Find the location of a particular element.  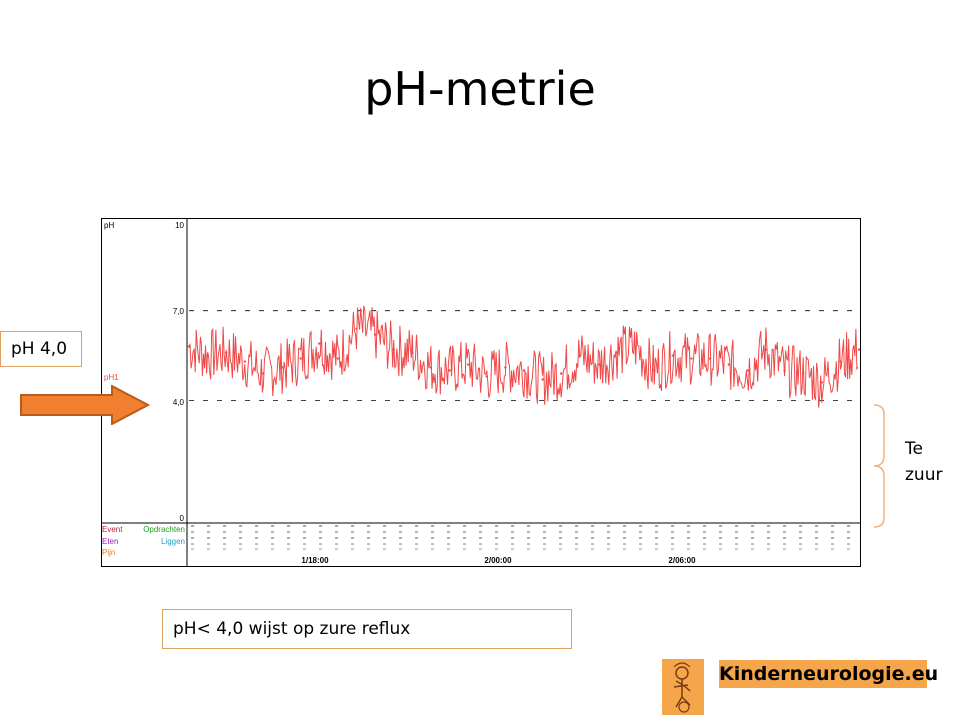

child-figure-logo-icon is located at coordinates (683, 687).